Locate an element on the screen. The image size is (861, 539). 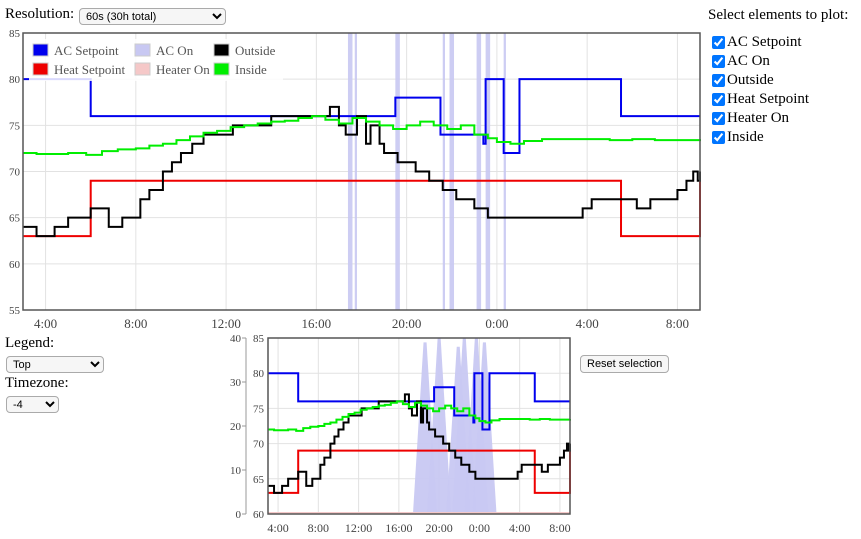
element-label: Heat Setpoint is located at coordinates (768, 99).